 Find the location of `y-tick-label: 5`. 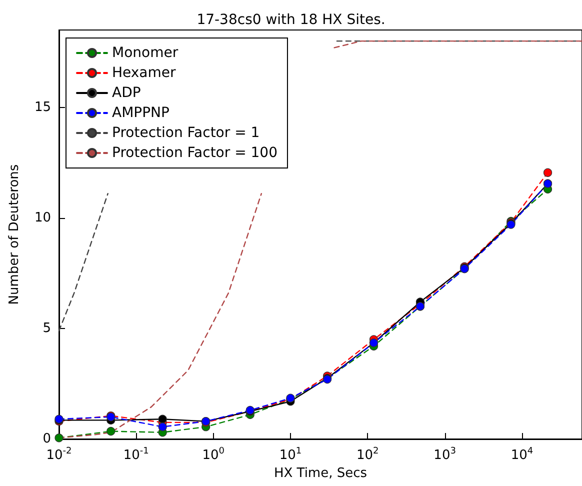

y-tick-label: 5 is located at coordinates (46, 328).